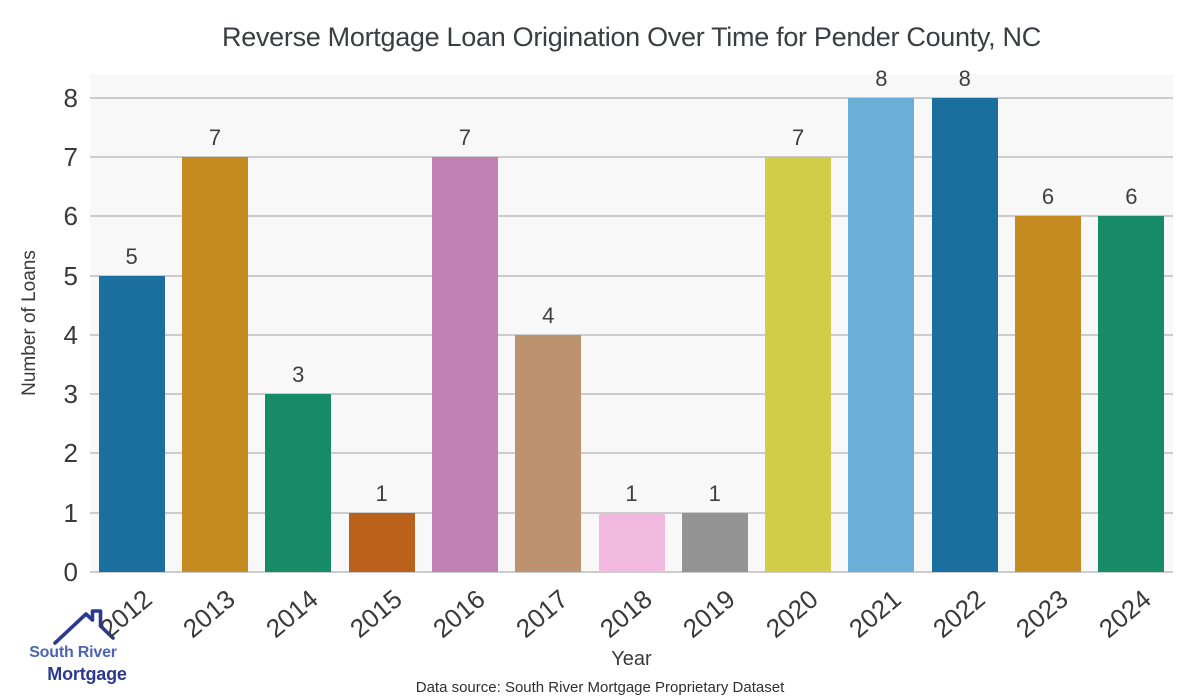 The image size is (1200, 700). What do you see at coordinates (881, 78) in the screenshot?
I see `bar-value-label-2021: 8` at bounding box center [881, 78].